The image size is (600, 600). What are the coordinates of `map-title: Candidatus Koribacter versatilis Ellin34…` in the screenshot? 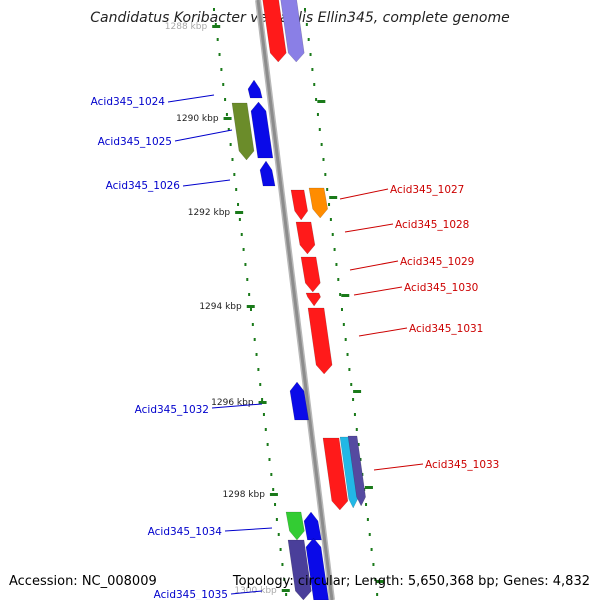 It's located at (300, 18).